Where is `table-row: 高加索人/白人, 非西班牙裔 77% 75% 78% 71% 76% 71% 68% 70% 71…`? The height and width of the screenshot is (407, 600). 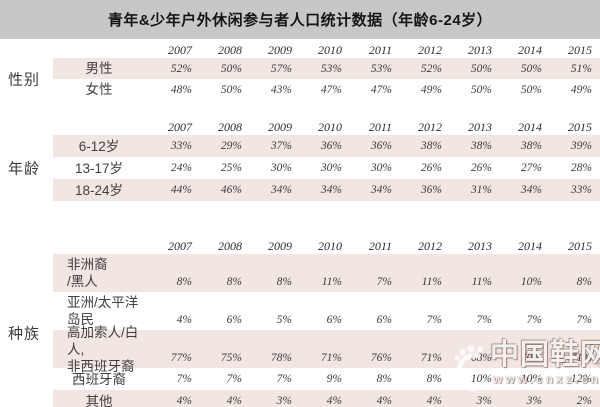
table-row: 高加索人/白人, 非西班牙裔 77% 75% 78% 71% 76% 71% 68% 70% 71… is located at coordinates (326, 349).